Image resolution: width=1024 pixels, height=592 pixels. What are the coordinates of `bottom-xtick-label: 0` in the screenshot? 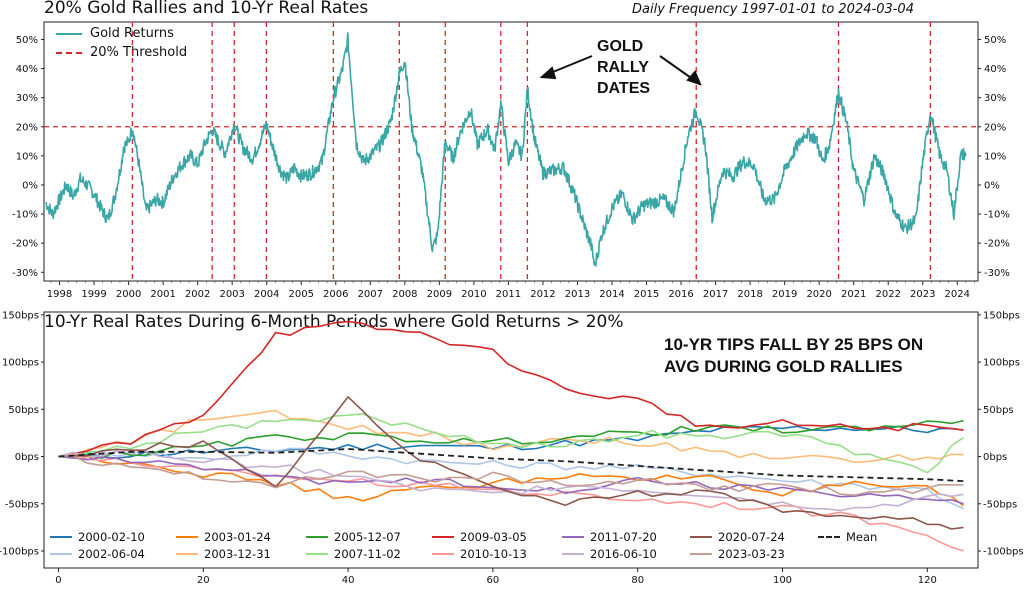 It's located at (58, 580).